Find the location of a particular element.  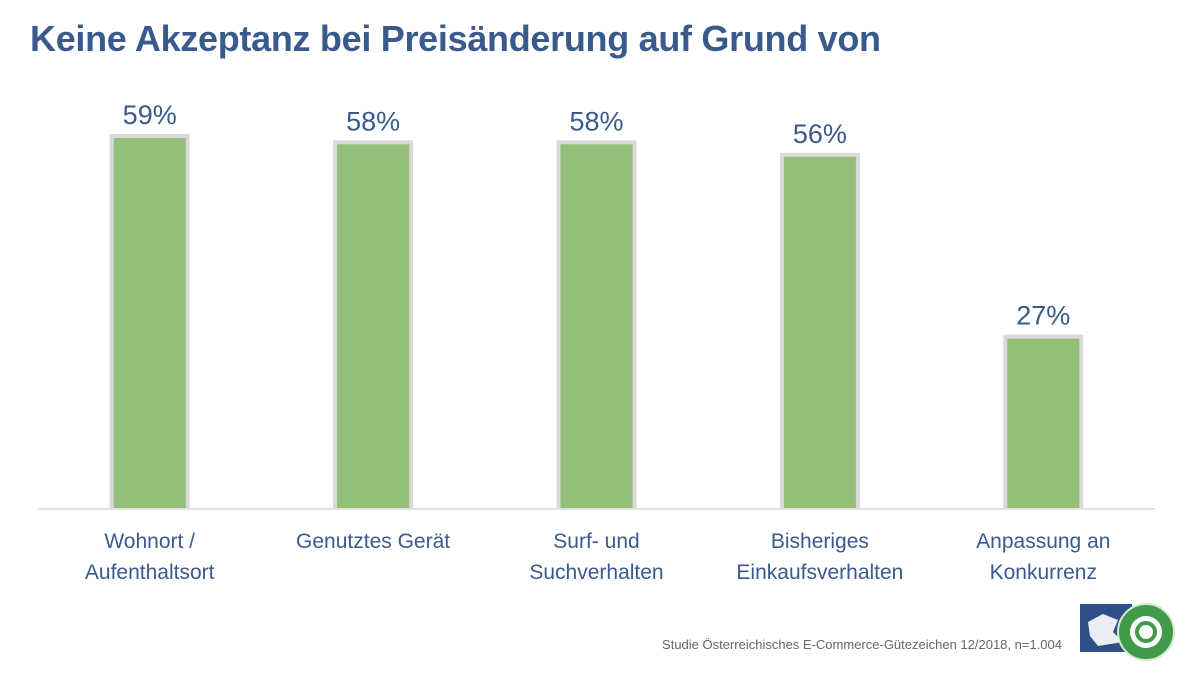

data-label: 27% is located at coordinates (1043, 316).